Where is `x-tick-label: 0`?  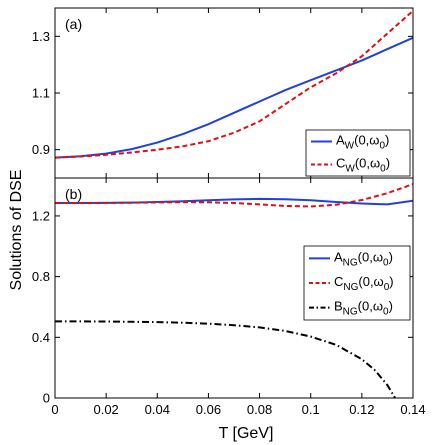
x-tick-label: 0 is located at coordinates (54, 409).